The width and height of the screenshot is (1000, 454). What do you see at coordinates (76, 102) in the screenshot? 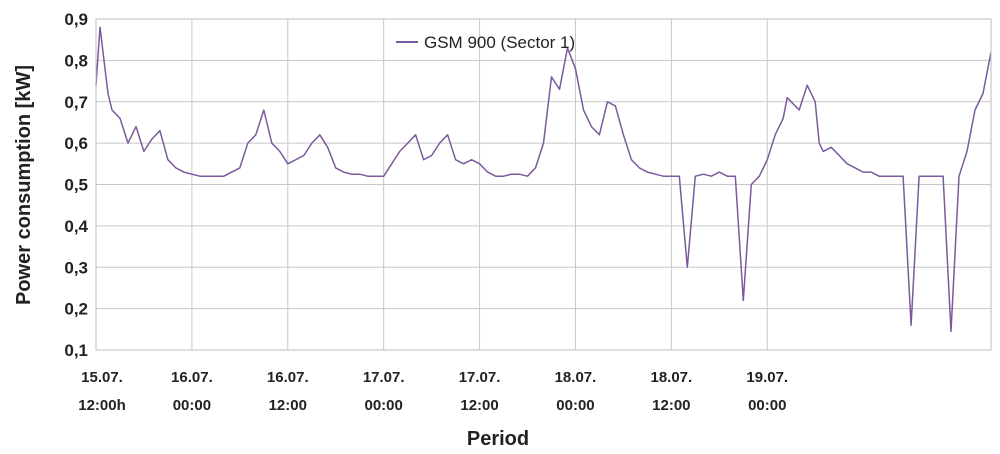
I see `y-tick-label: 0,7` at bounding box center [76, 102].